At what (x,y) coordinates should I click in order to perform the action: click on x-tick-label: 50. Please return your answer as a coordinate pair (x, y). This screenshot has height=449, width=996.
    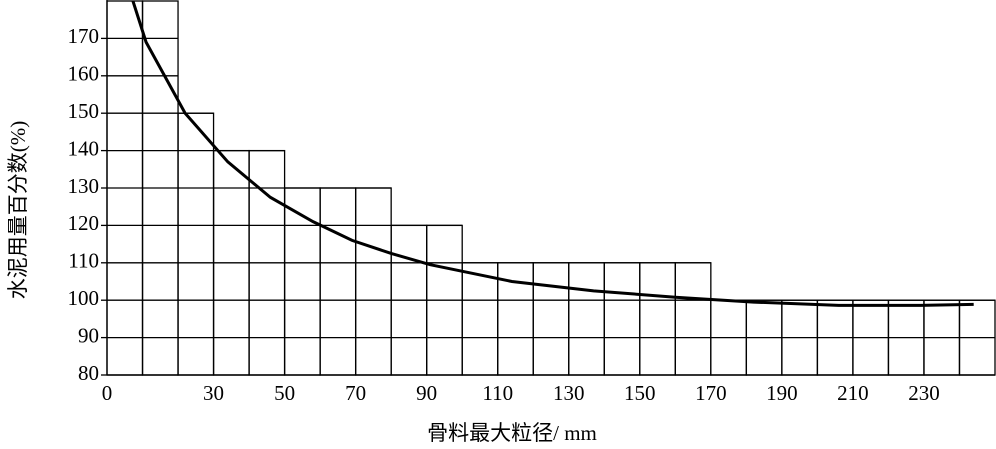
    Looking at the image, I should click on (284, 393).